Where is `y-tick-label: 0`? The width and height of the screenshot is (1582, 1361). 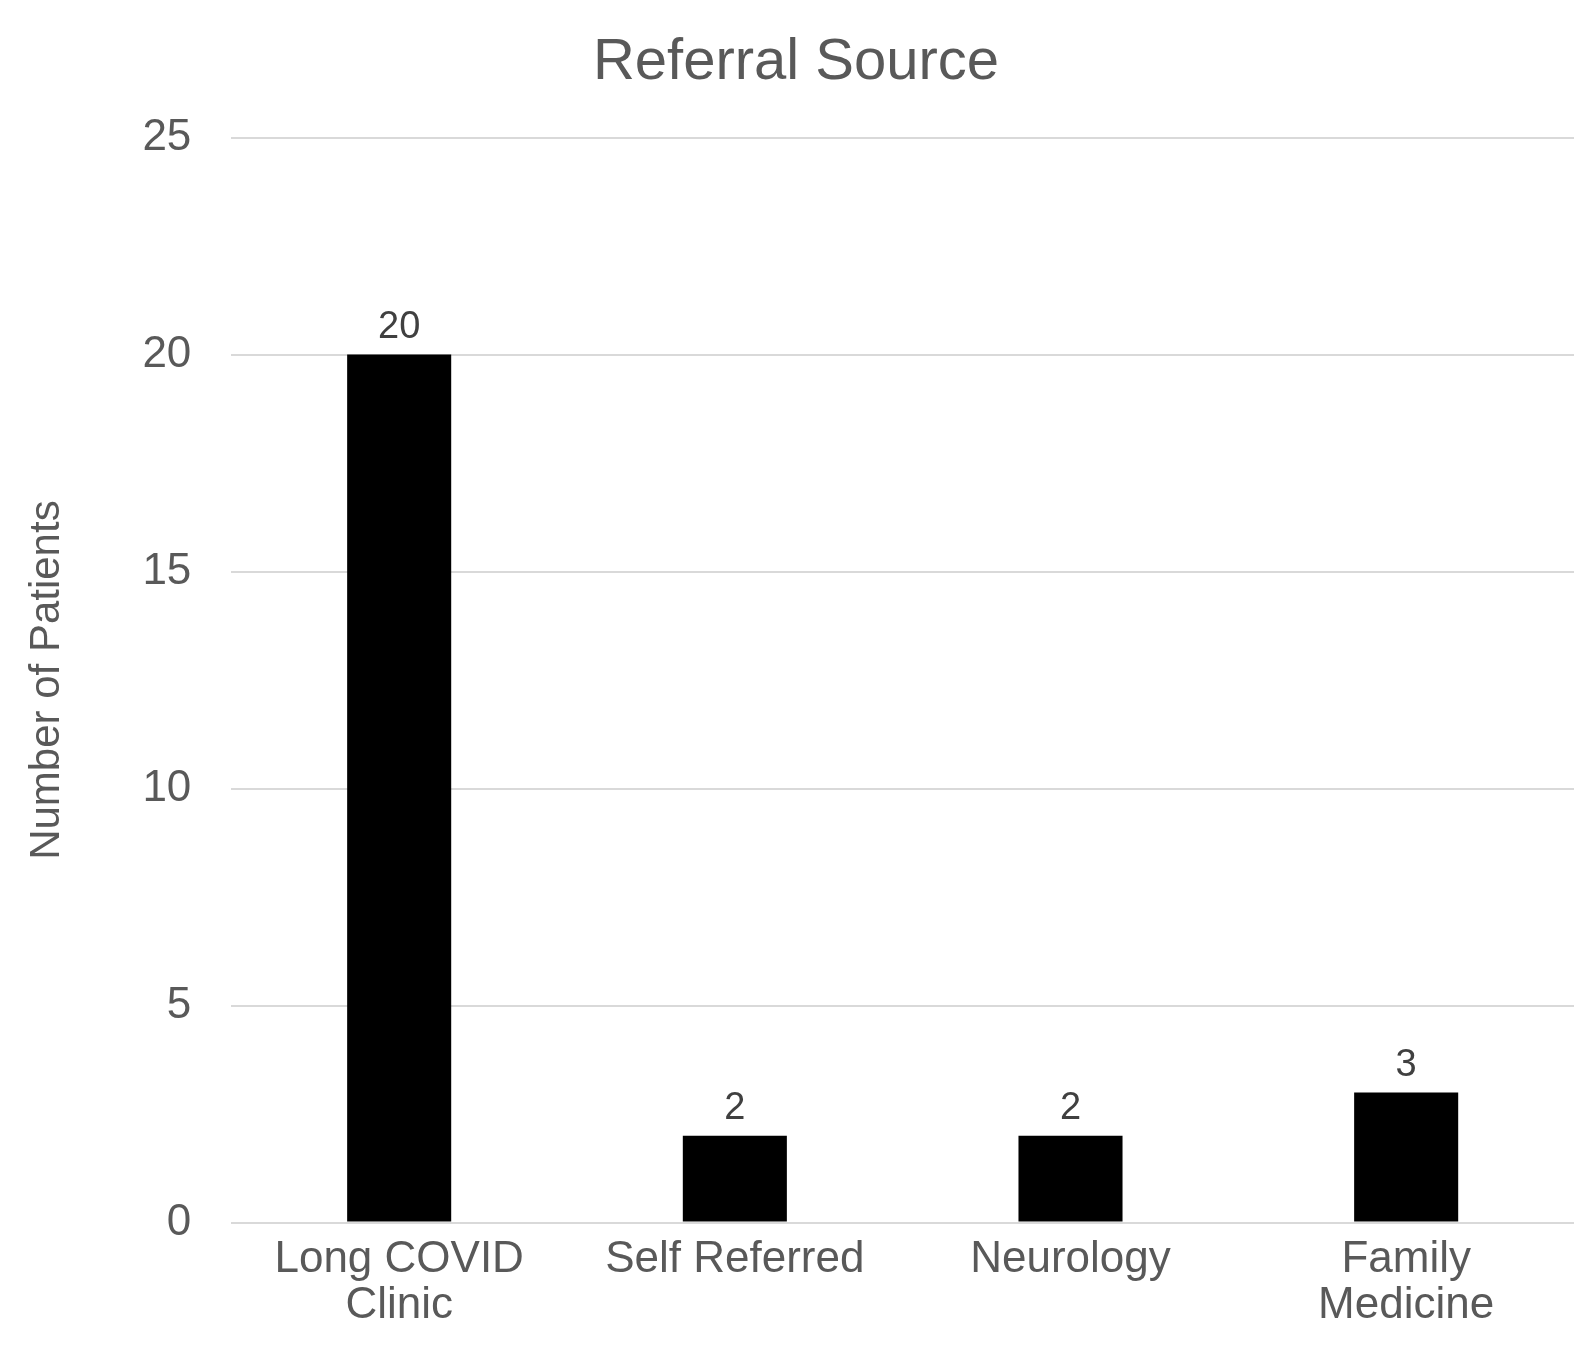
y-tick-label: 0 is located at coordinates (179, 1219).